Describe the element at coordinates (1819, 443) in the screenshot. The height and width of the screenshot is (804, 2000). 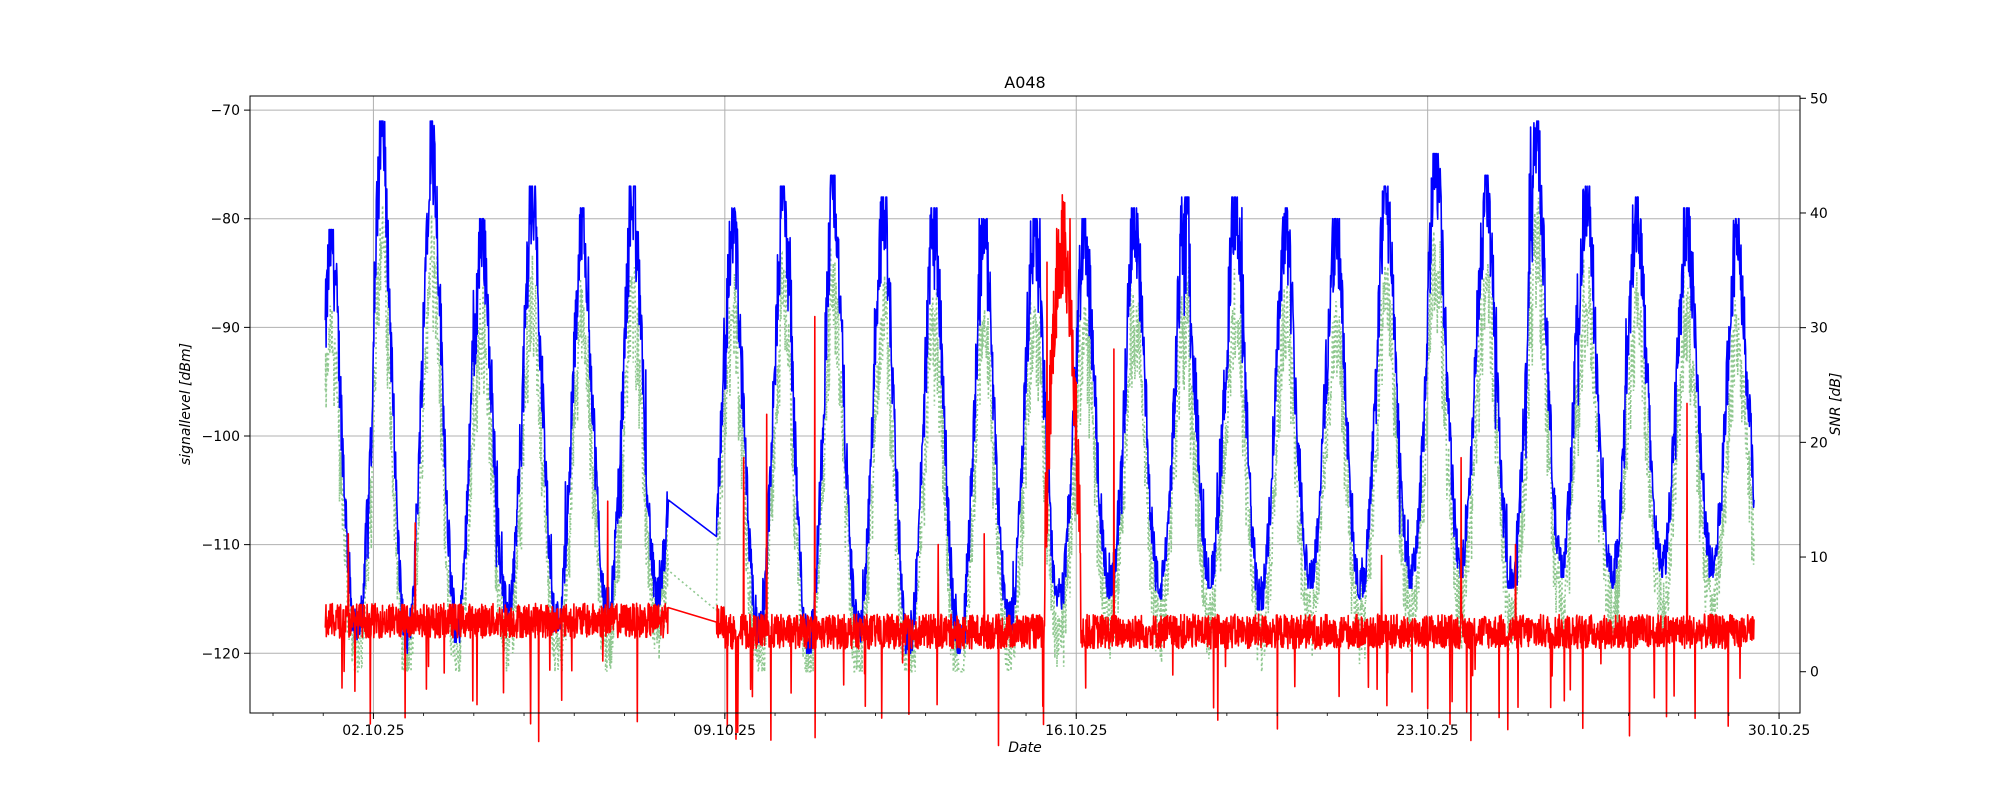
I see `y-right-tick-label: 20` at that location.